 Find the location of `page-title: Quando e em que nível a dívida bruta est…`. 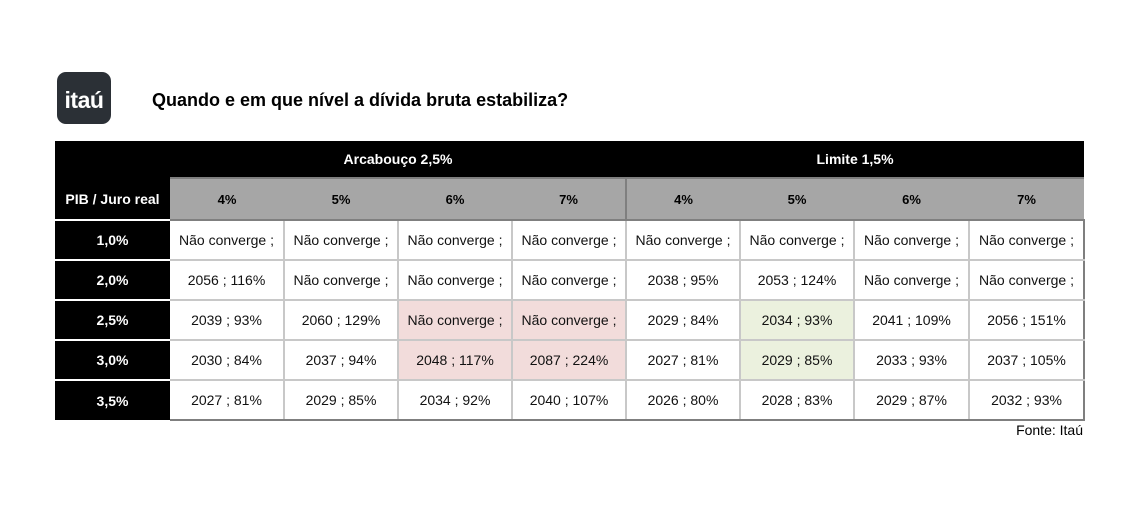

page-title: Quando e em que nível a dívida bruta est… is located at coordinates (360, 100).